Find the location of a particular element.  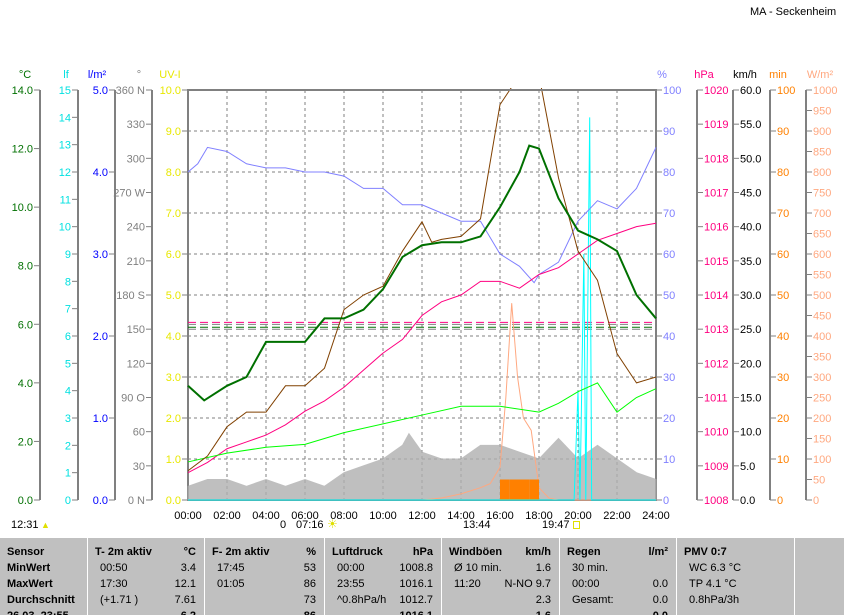

column-header: Windböen is located at coordinates (476, 552).